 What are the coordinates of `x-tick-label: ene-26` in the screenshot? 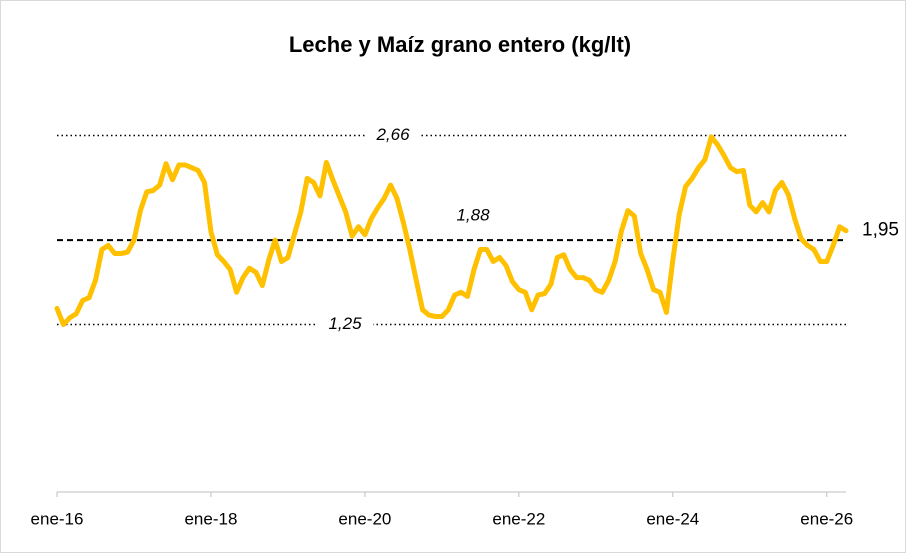 It's located at (826, 518).